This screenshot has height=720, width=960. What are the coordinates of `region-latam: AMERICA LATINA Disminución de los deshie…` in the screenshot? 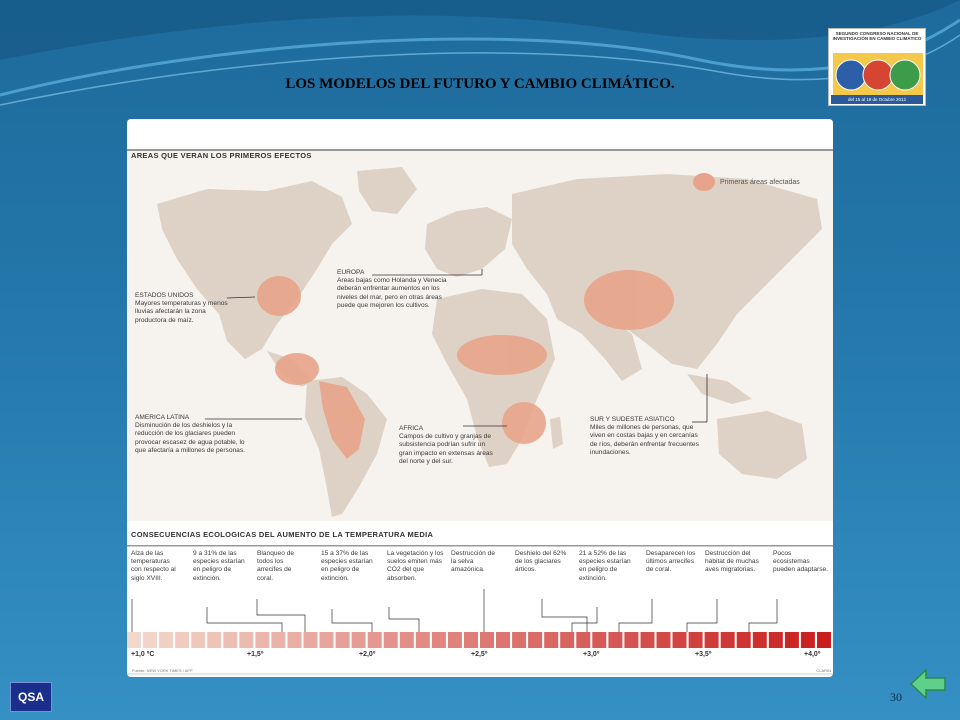 It's located at (191, 434).